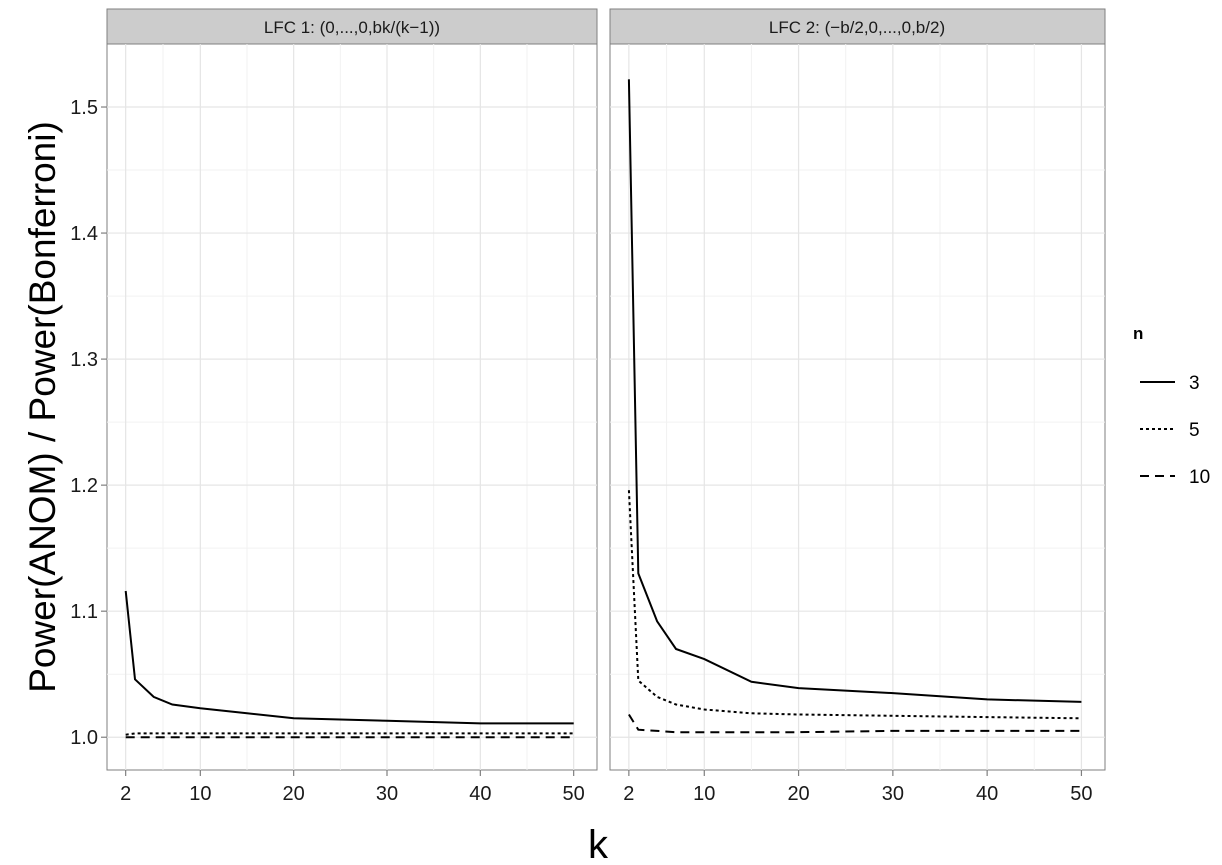  Describe the element at coordinates (1194, 430) in the screenshot. I see `legend-label-n-5: 5` at that location.